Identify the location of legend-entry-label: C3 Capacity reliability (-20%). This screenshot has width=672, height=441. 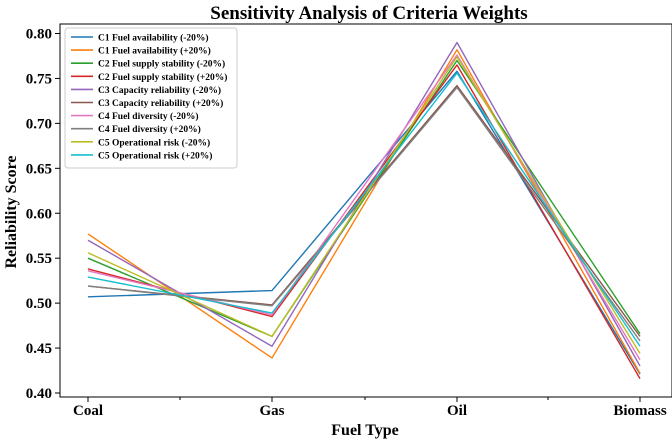
(159, 90).